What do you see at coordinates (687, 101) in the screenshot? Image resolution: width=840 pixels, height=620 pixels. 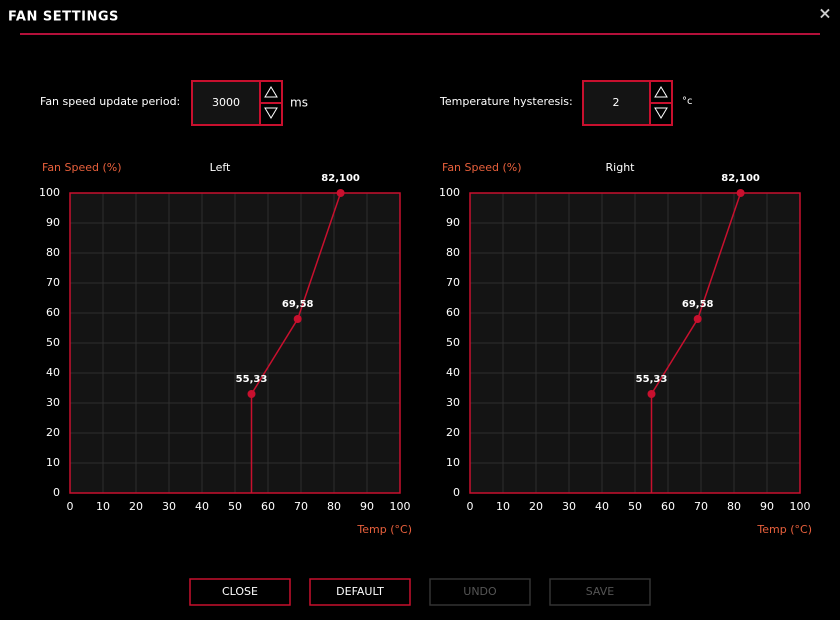 I see `unit: °c` at bounding box center [687, 101].